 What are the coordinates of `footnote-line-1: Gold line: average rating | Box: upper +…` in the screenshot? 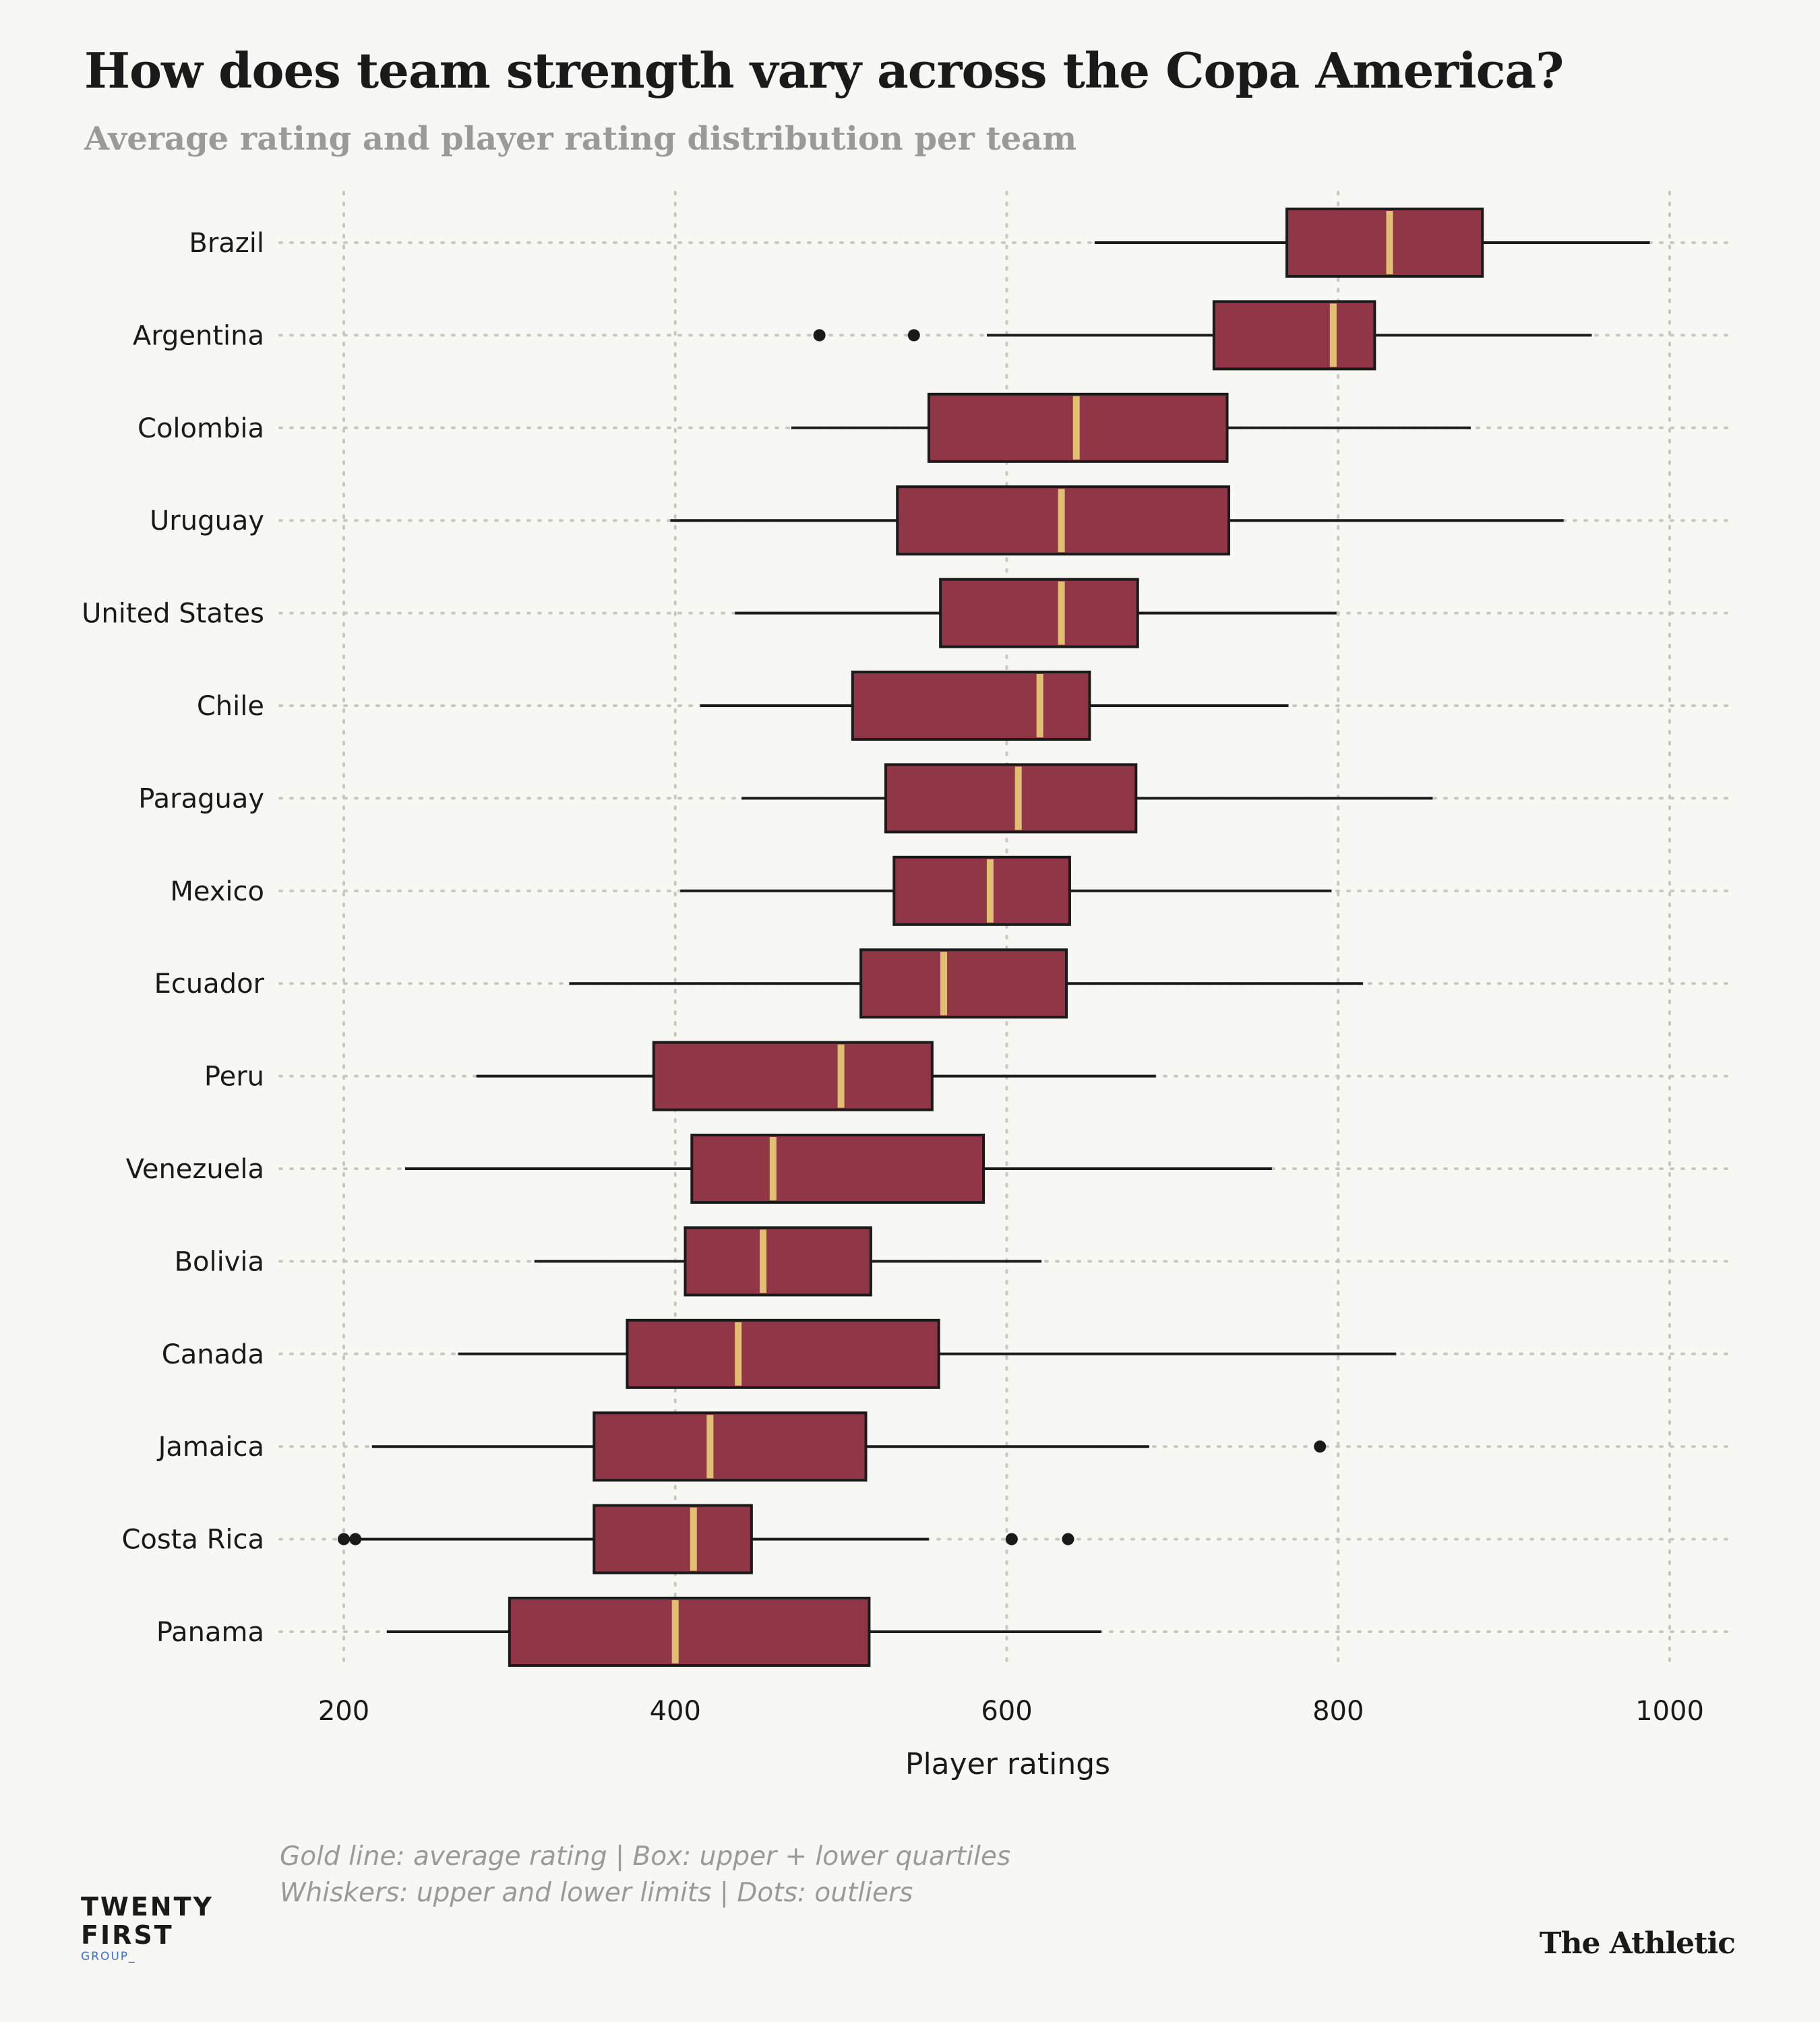 It's located at (645, 1856).